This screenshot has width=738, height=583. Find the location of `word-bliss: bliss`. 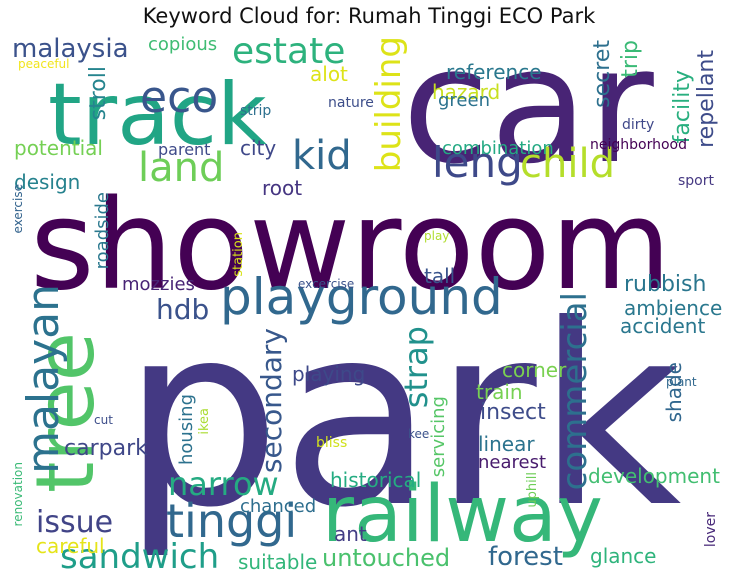

word-bliss: bliss is located at coordinates (332, 443).